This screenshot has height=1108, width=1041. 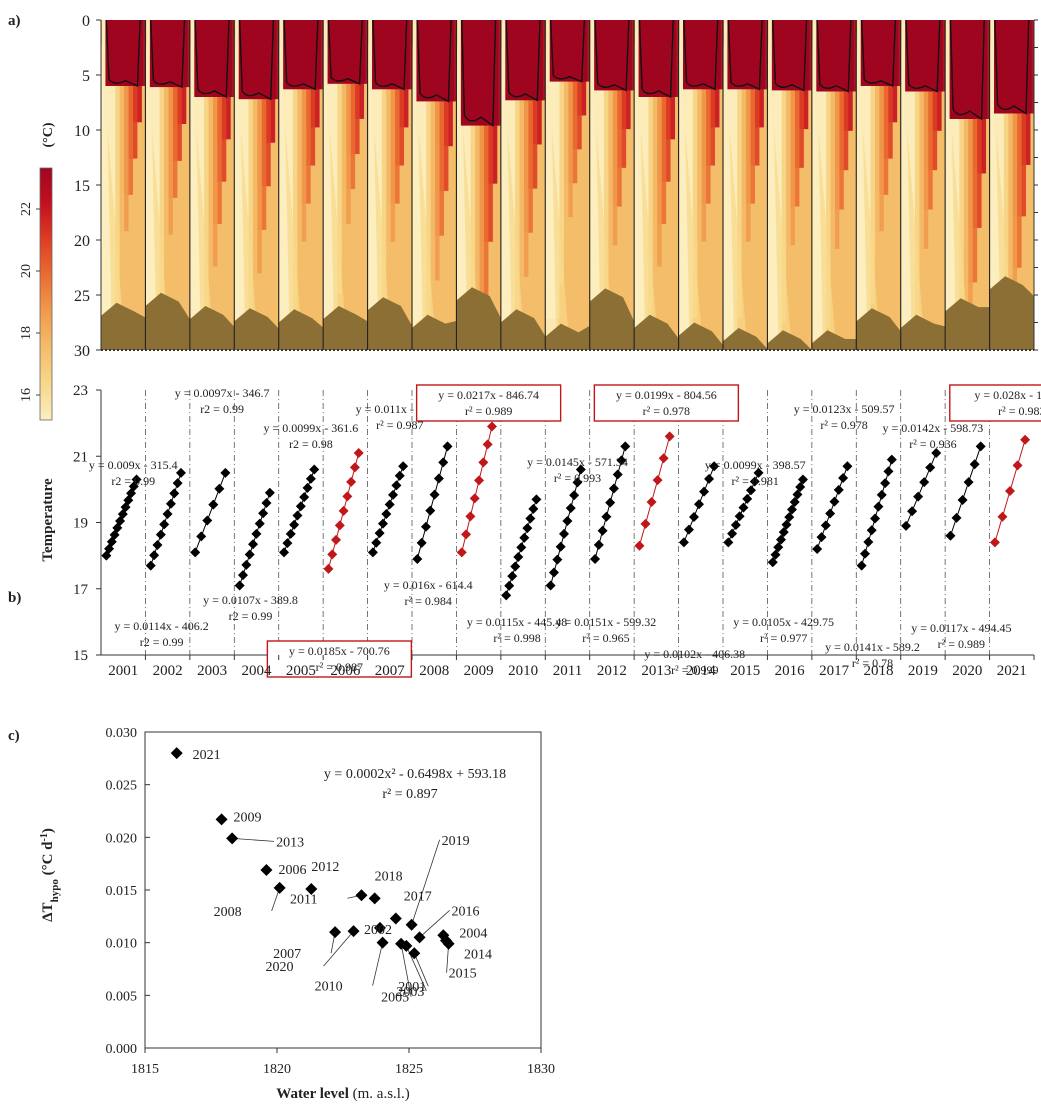 I want to click on point-2002, so click(x=379, y=927).